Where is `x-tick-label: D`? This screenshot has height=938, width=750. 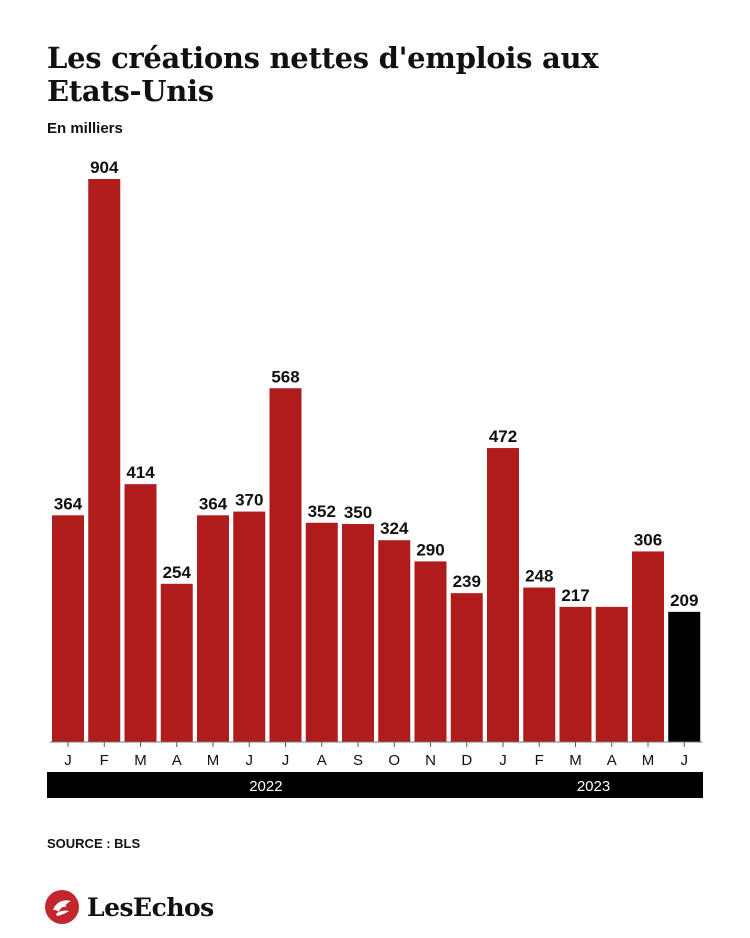 x-tick-label: D is located at coordinates (466, 760).